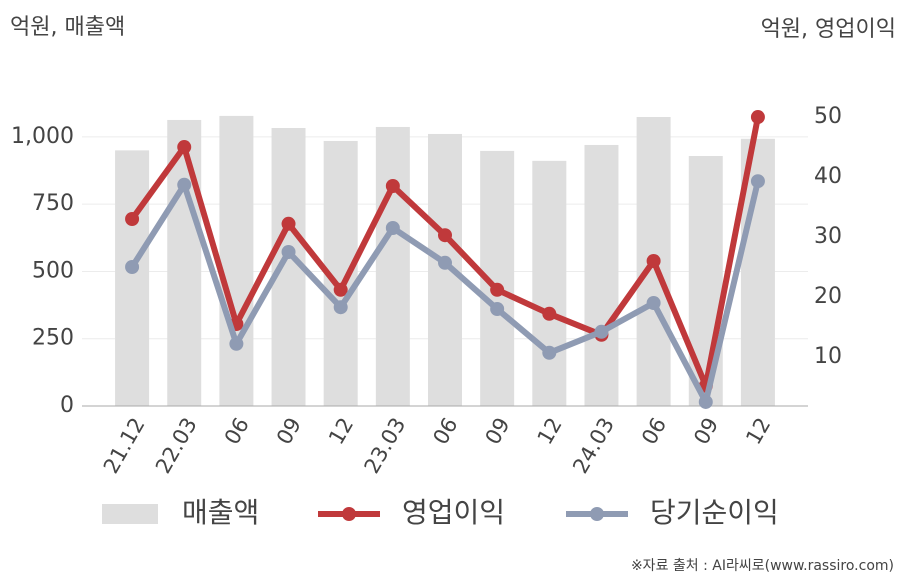 Image resolution: width=908 pixels, height=584 pixels. I want to click on y-tick-label: 1,000, so click(42, 136).